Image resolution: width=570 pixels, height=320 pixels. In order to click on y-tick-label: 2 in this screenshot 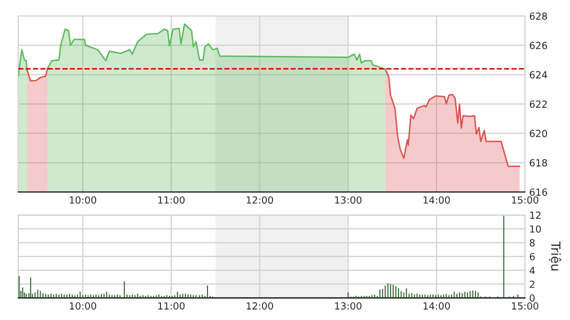, I will do `click(532, 284)`.